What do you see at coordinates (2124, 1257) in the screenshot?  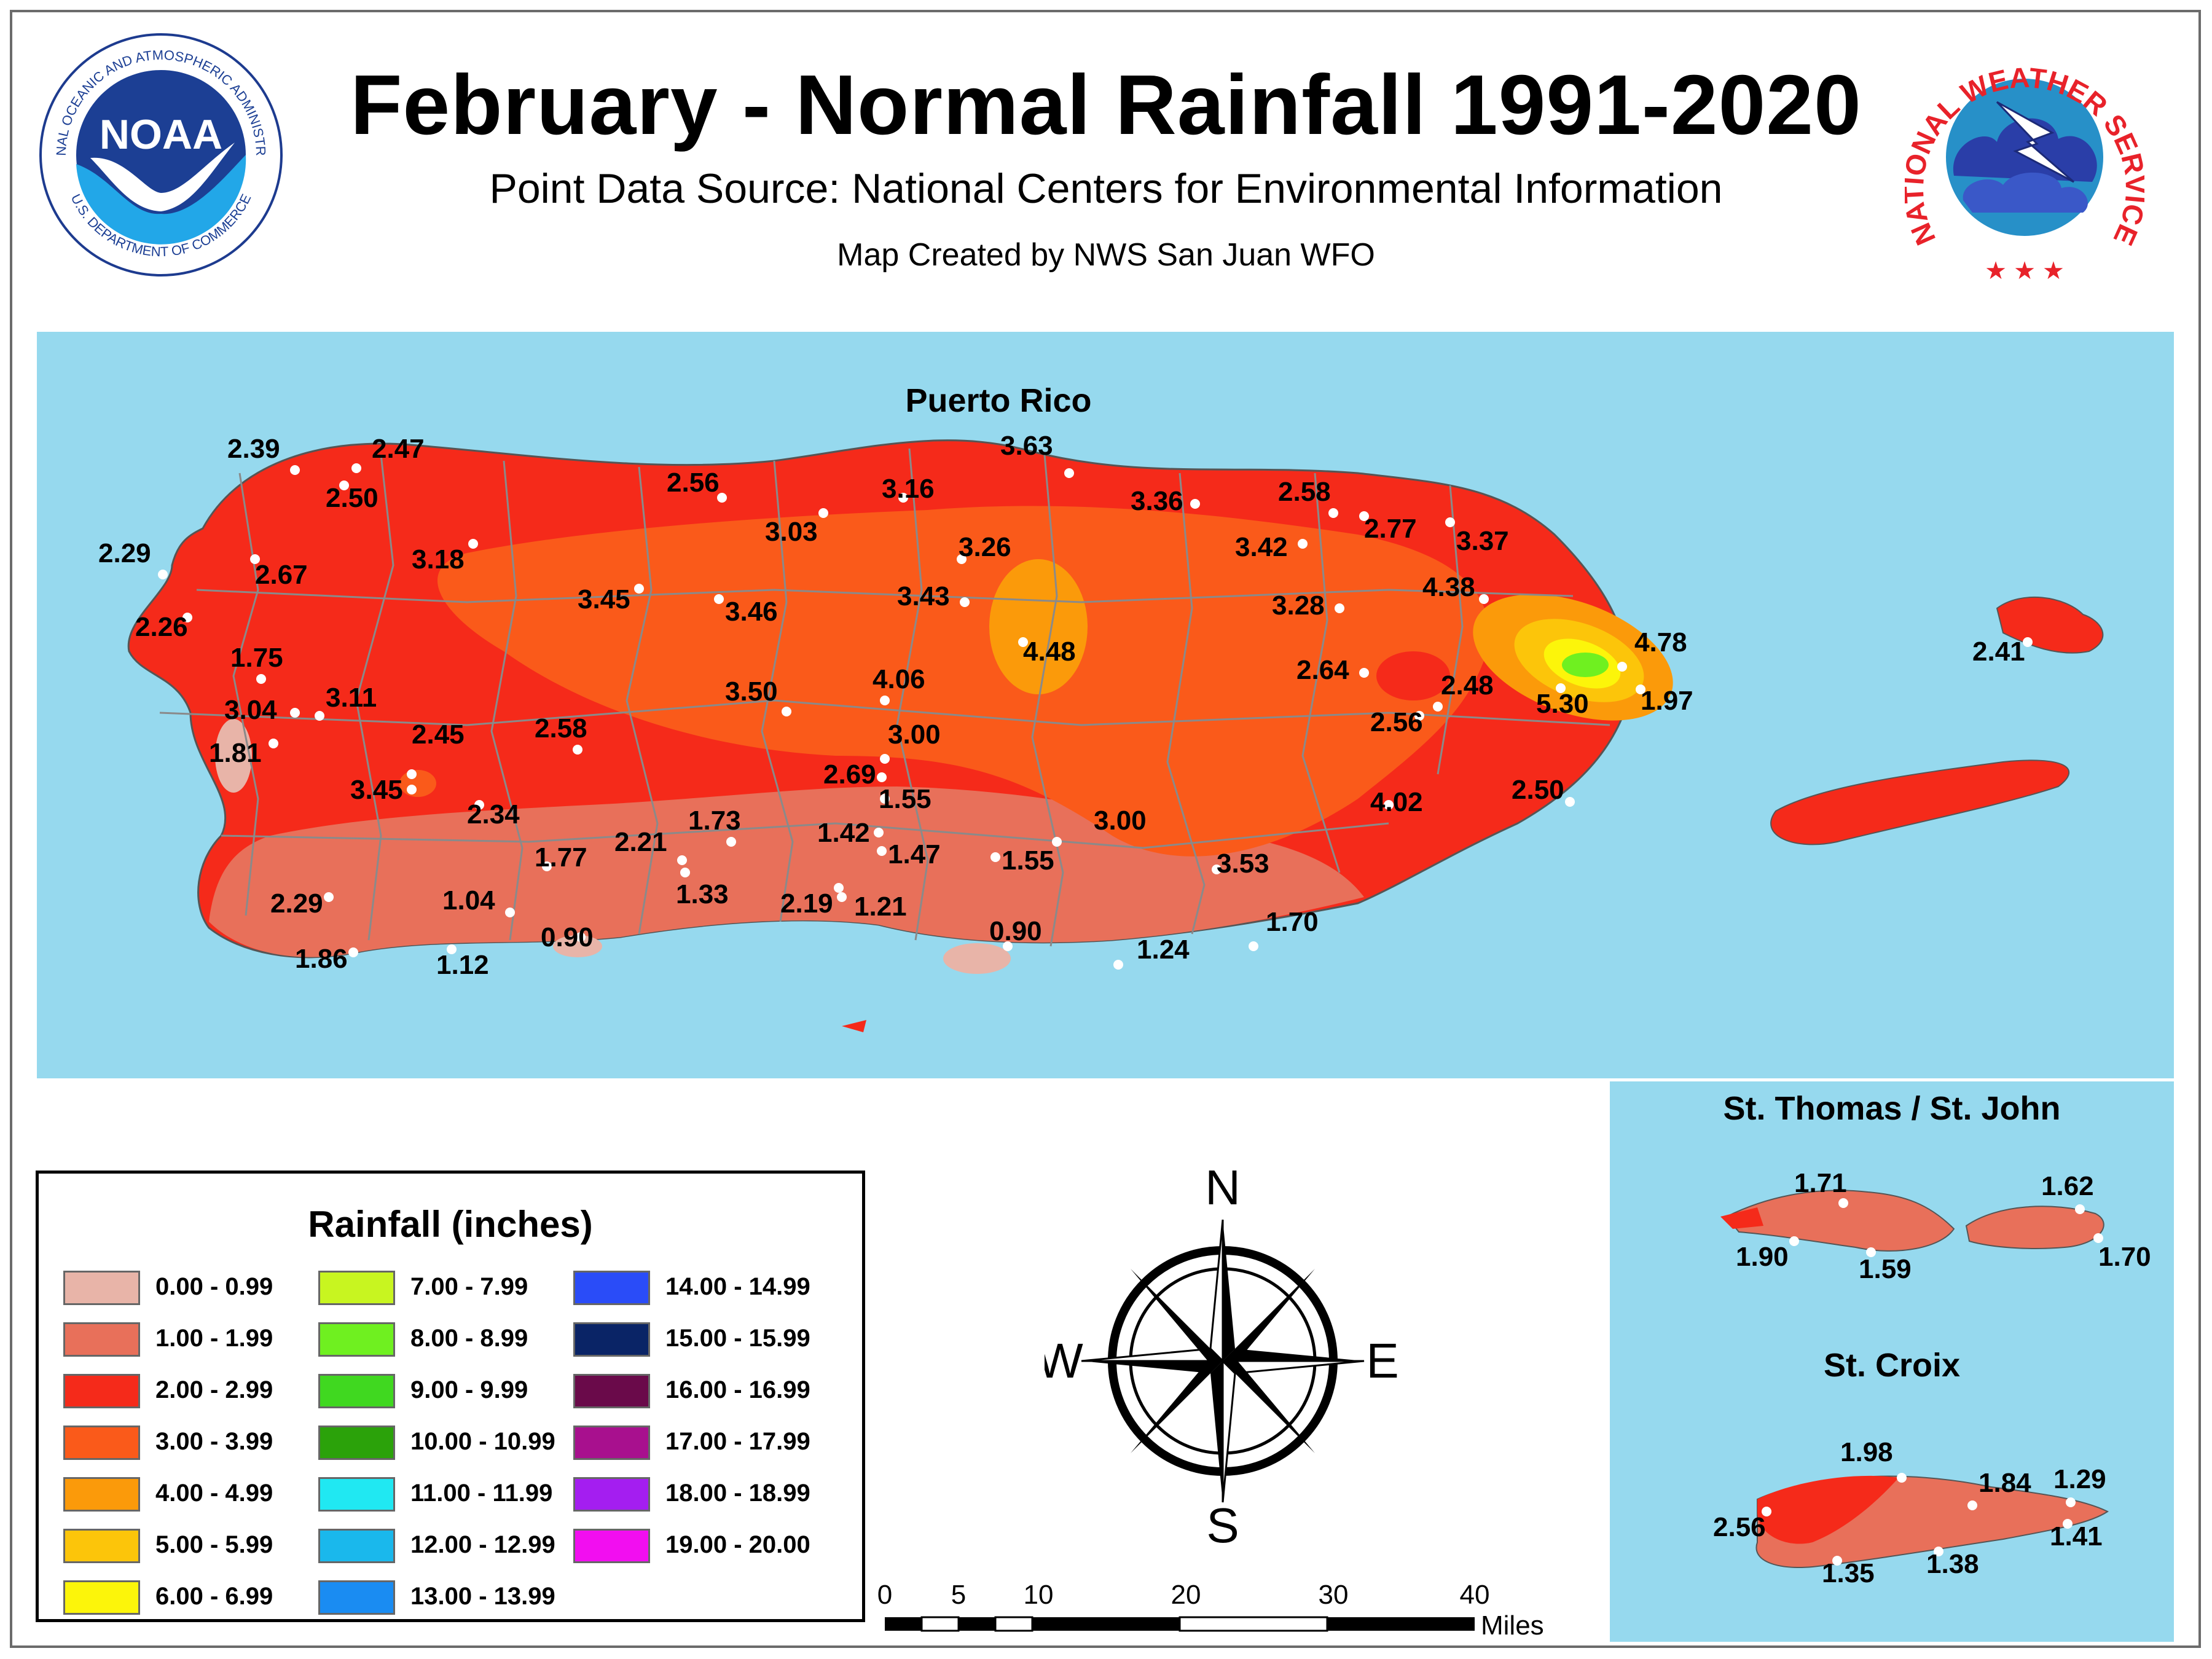 I see `station-value: 1.70` at bounding box center [2124, 1257].